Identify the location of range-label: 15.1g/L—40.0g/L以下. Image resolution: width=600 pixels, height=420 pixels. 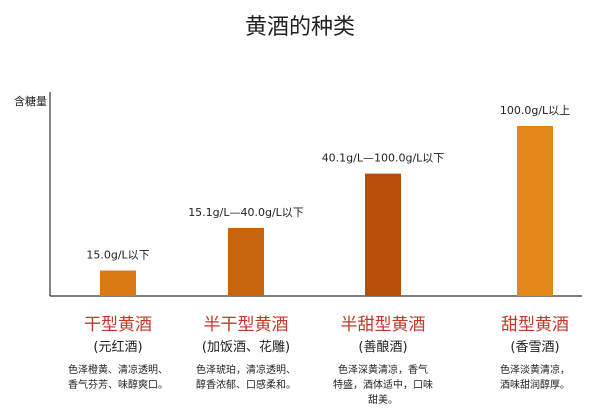
(246, 212).